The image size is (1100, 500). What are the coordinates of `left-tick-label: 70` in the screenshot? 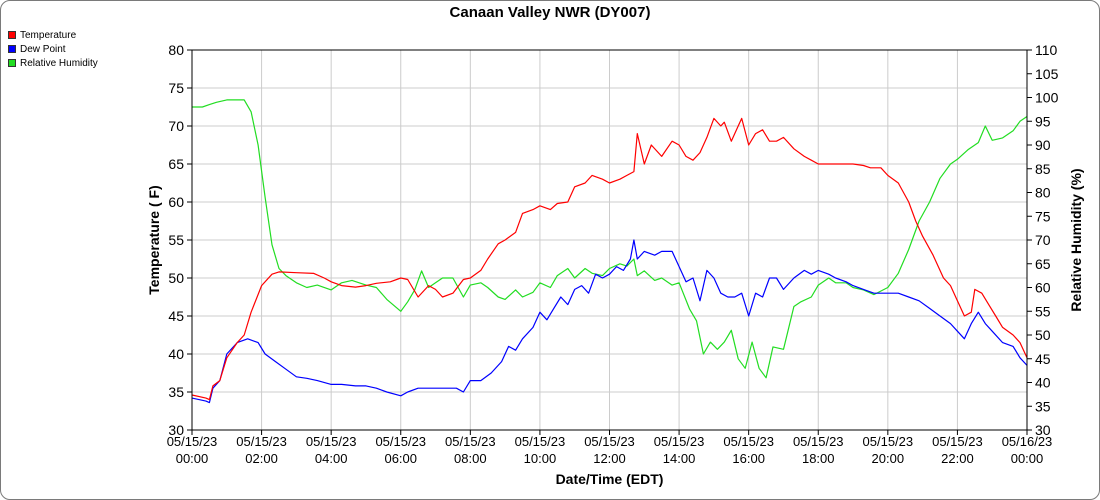 It's located at (176, 126).